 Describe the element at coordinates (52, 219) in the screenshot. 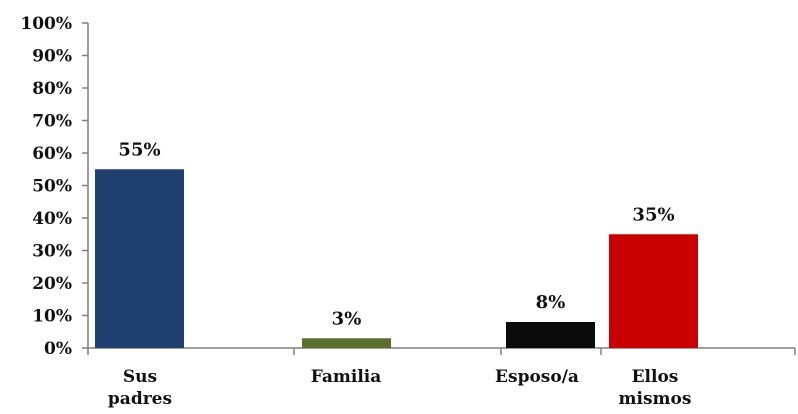

I see `y-tick-label: 40%` at that location.